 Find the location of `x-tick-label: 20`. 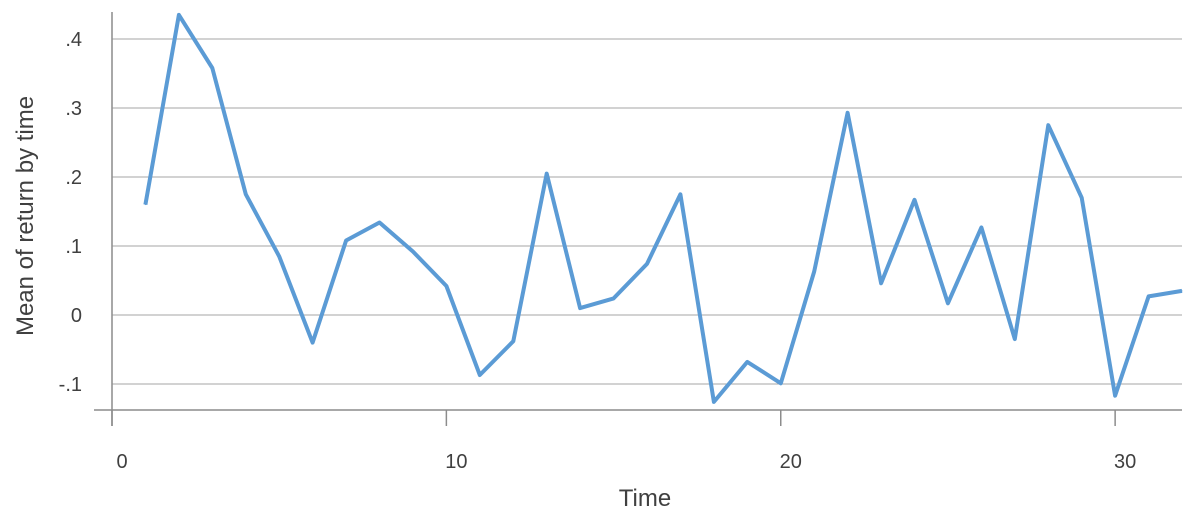

x-tick-label: 20 is located at coordinates (791, 462).